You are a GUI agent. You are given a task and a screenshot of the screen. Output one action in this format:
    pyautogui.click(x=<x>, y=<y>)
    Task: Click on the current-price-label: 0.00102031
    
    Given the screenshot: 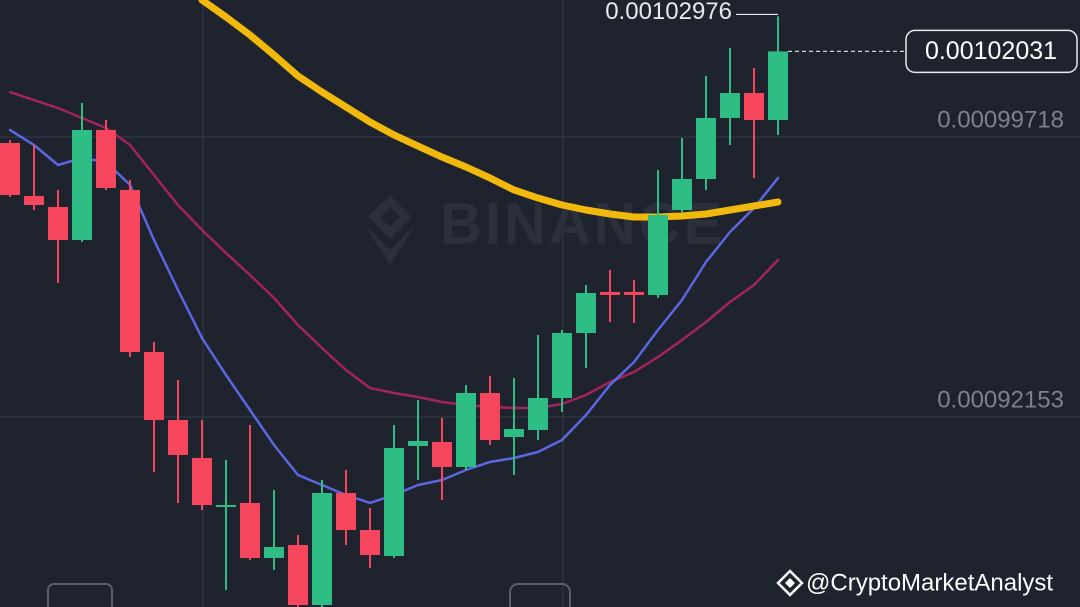 What is the action you would take?
    pyautogui.click(x=991, y=51)
    